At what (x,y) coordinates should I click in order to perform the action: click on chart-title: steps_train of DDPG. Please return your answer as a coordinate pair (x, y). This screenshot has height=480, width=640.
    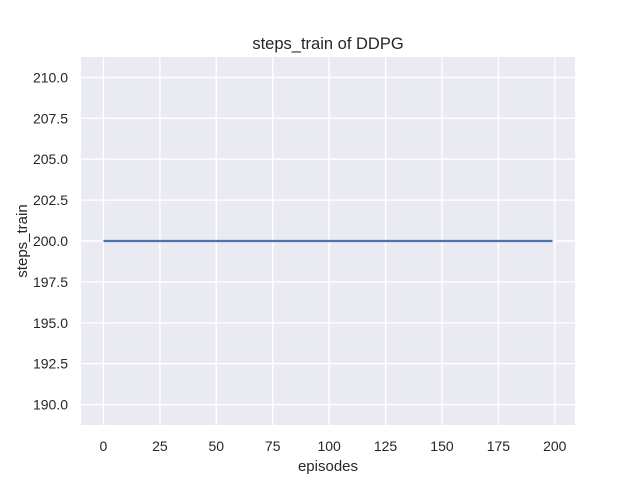
    Looking at the image, I should click on (327, 44).